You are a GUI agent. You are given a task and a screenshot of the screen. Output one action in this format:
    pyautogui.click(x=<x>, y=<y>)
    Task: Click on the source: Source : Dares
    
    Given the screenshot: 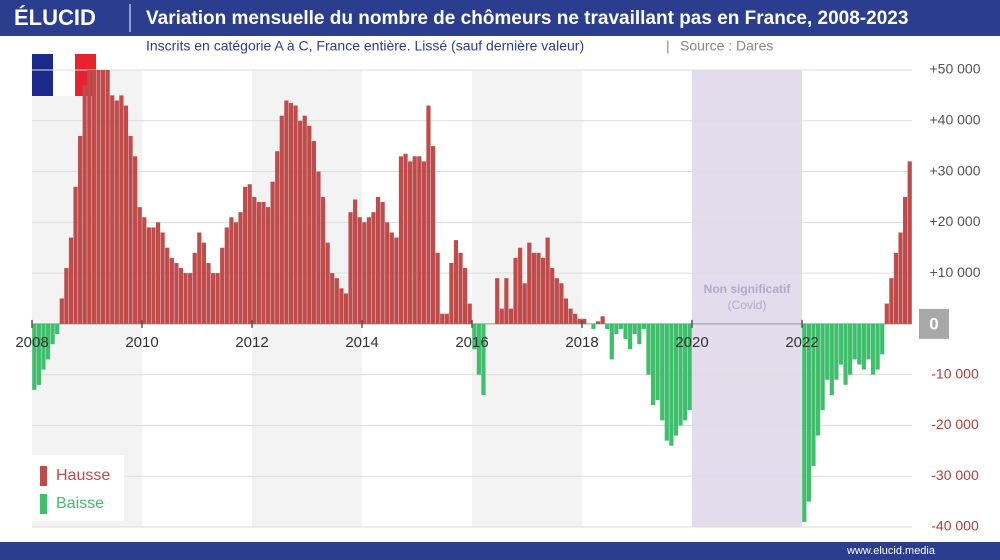 What is the action you would take?
    pyautogui.click(x=726, y=46)
    